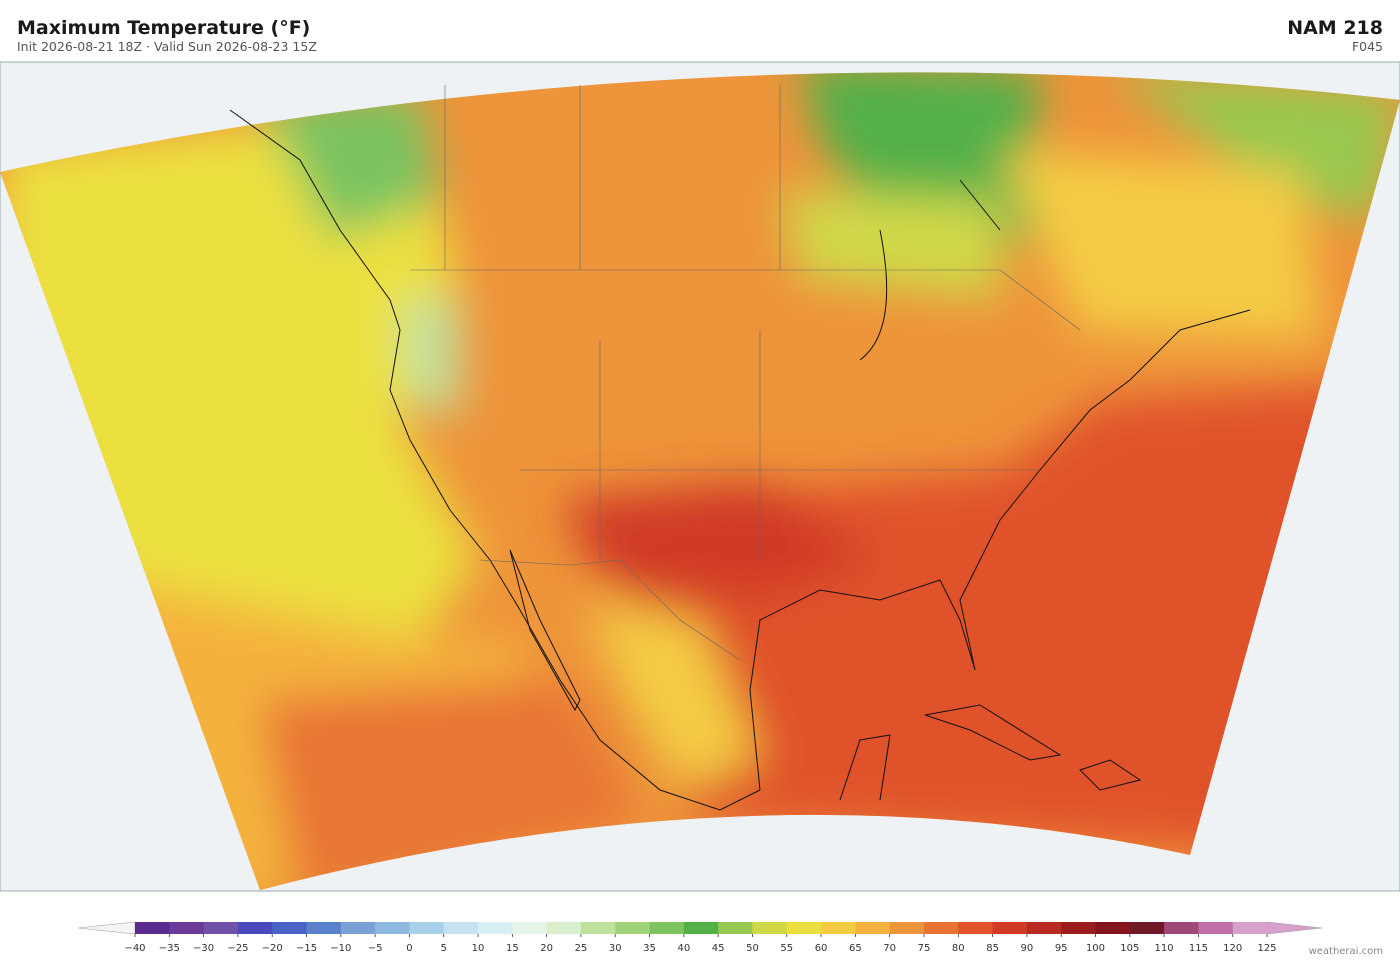 The width and height of the screenshot is (1400, 965). What do you see at coordinates (1198, 948) in the screenshot?
I see `colorbar-tick-label: 115` at bounding box center [1198, 948].